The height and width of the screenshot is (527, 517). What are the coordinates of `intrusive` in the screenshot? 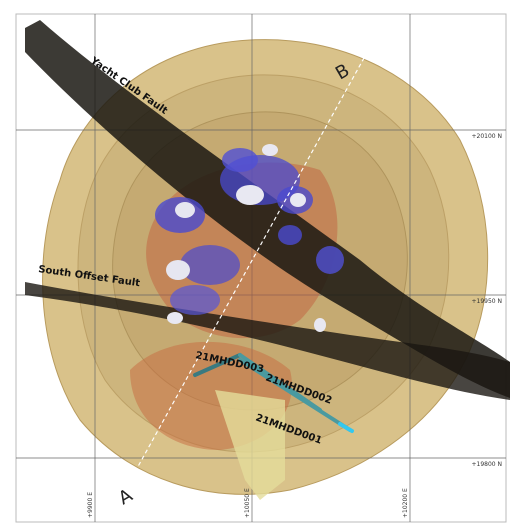 It's located at (250, 445).